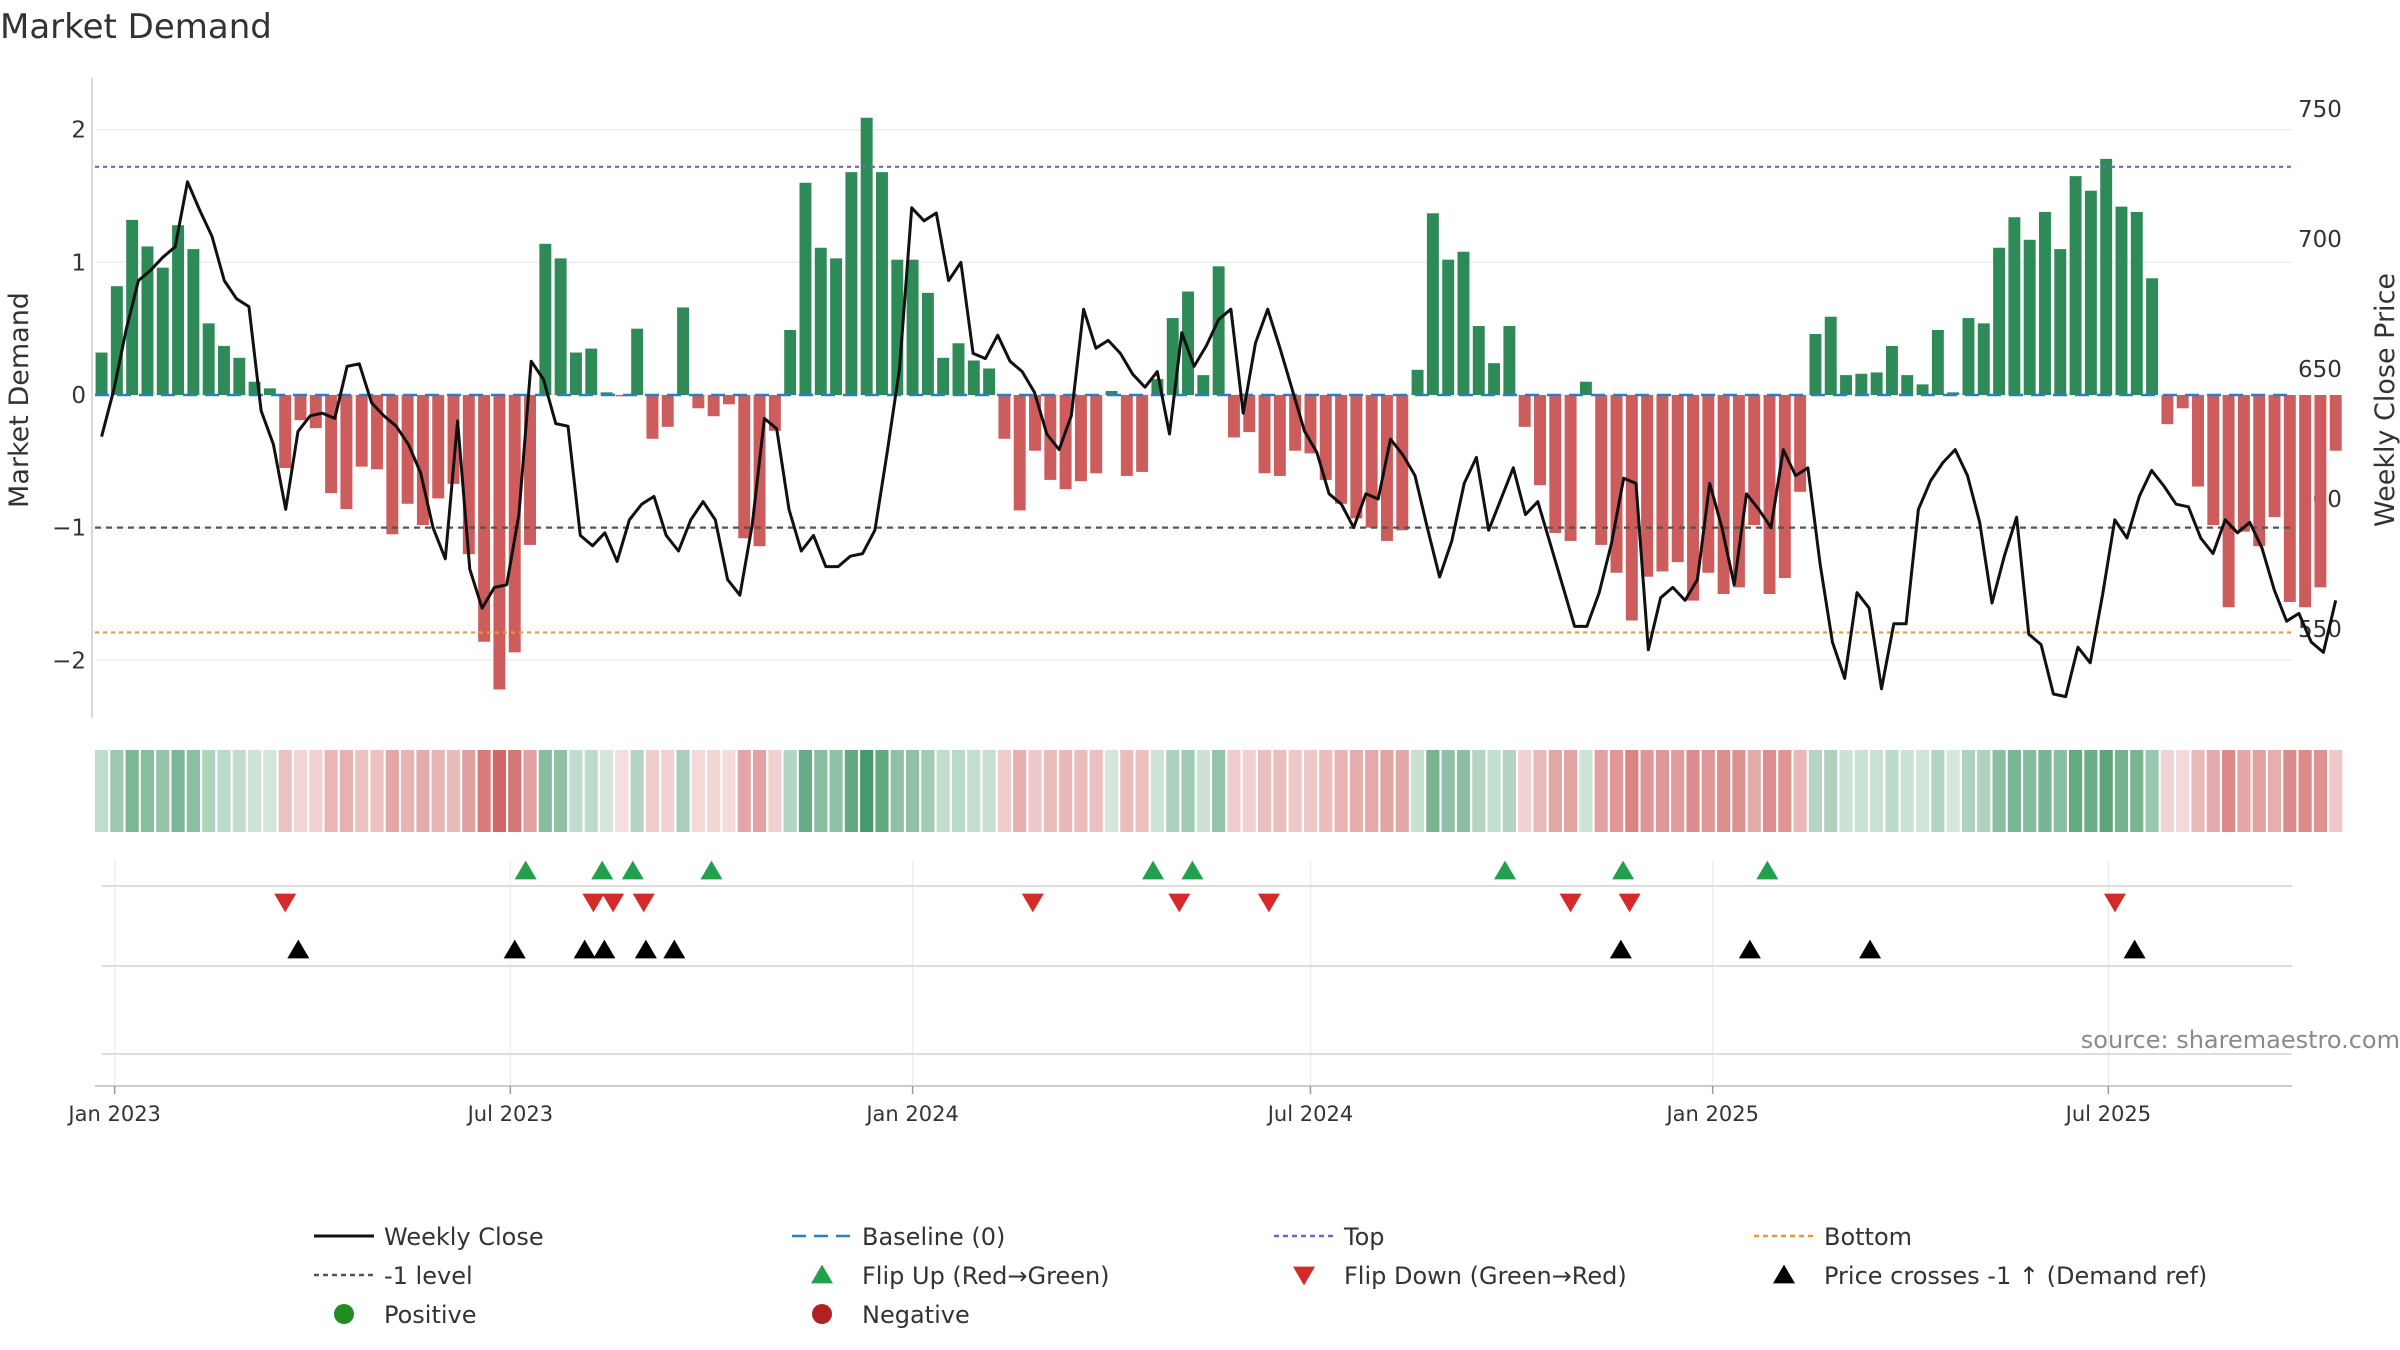  I want to click on x-tick-label: Jan 2023, so click(113, 1114).